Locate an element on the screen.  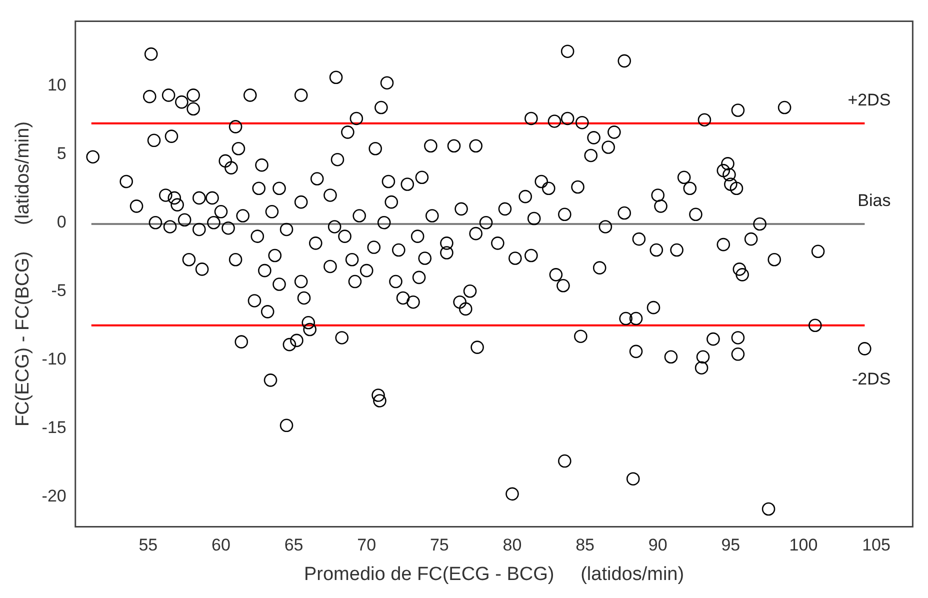
x-tick-label: 90 is located at coordinates (658, 545).